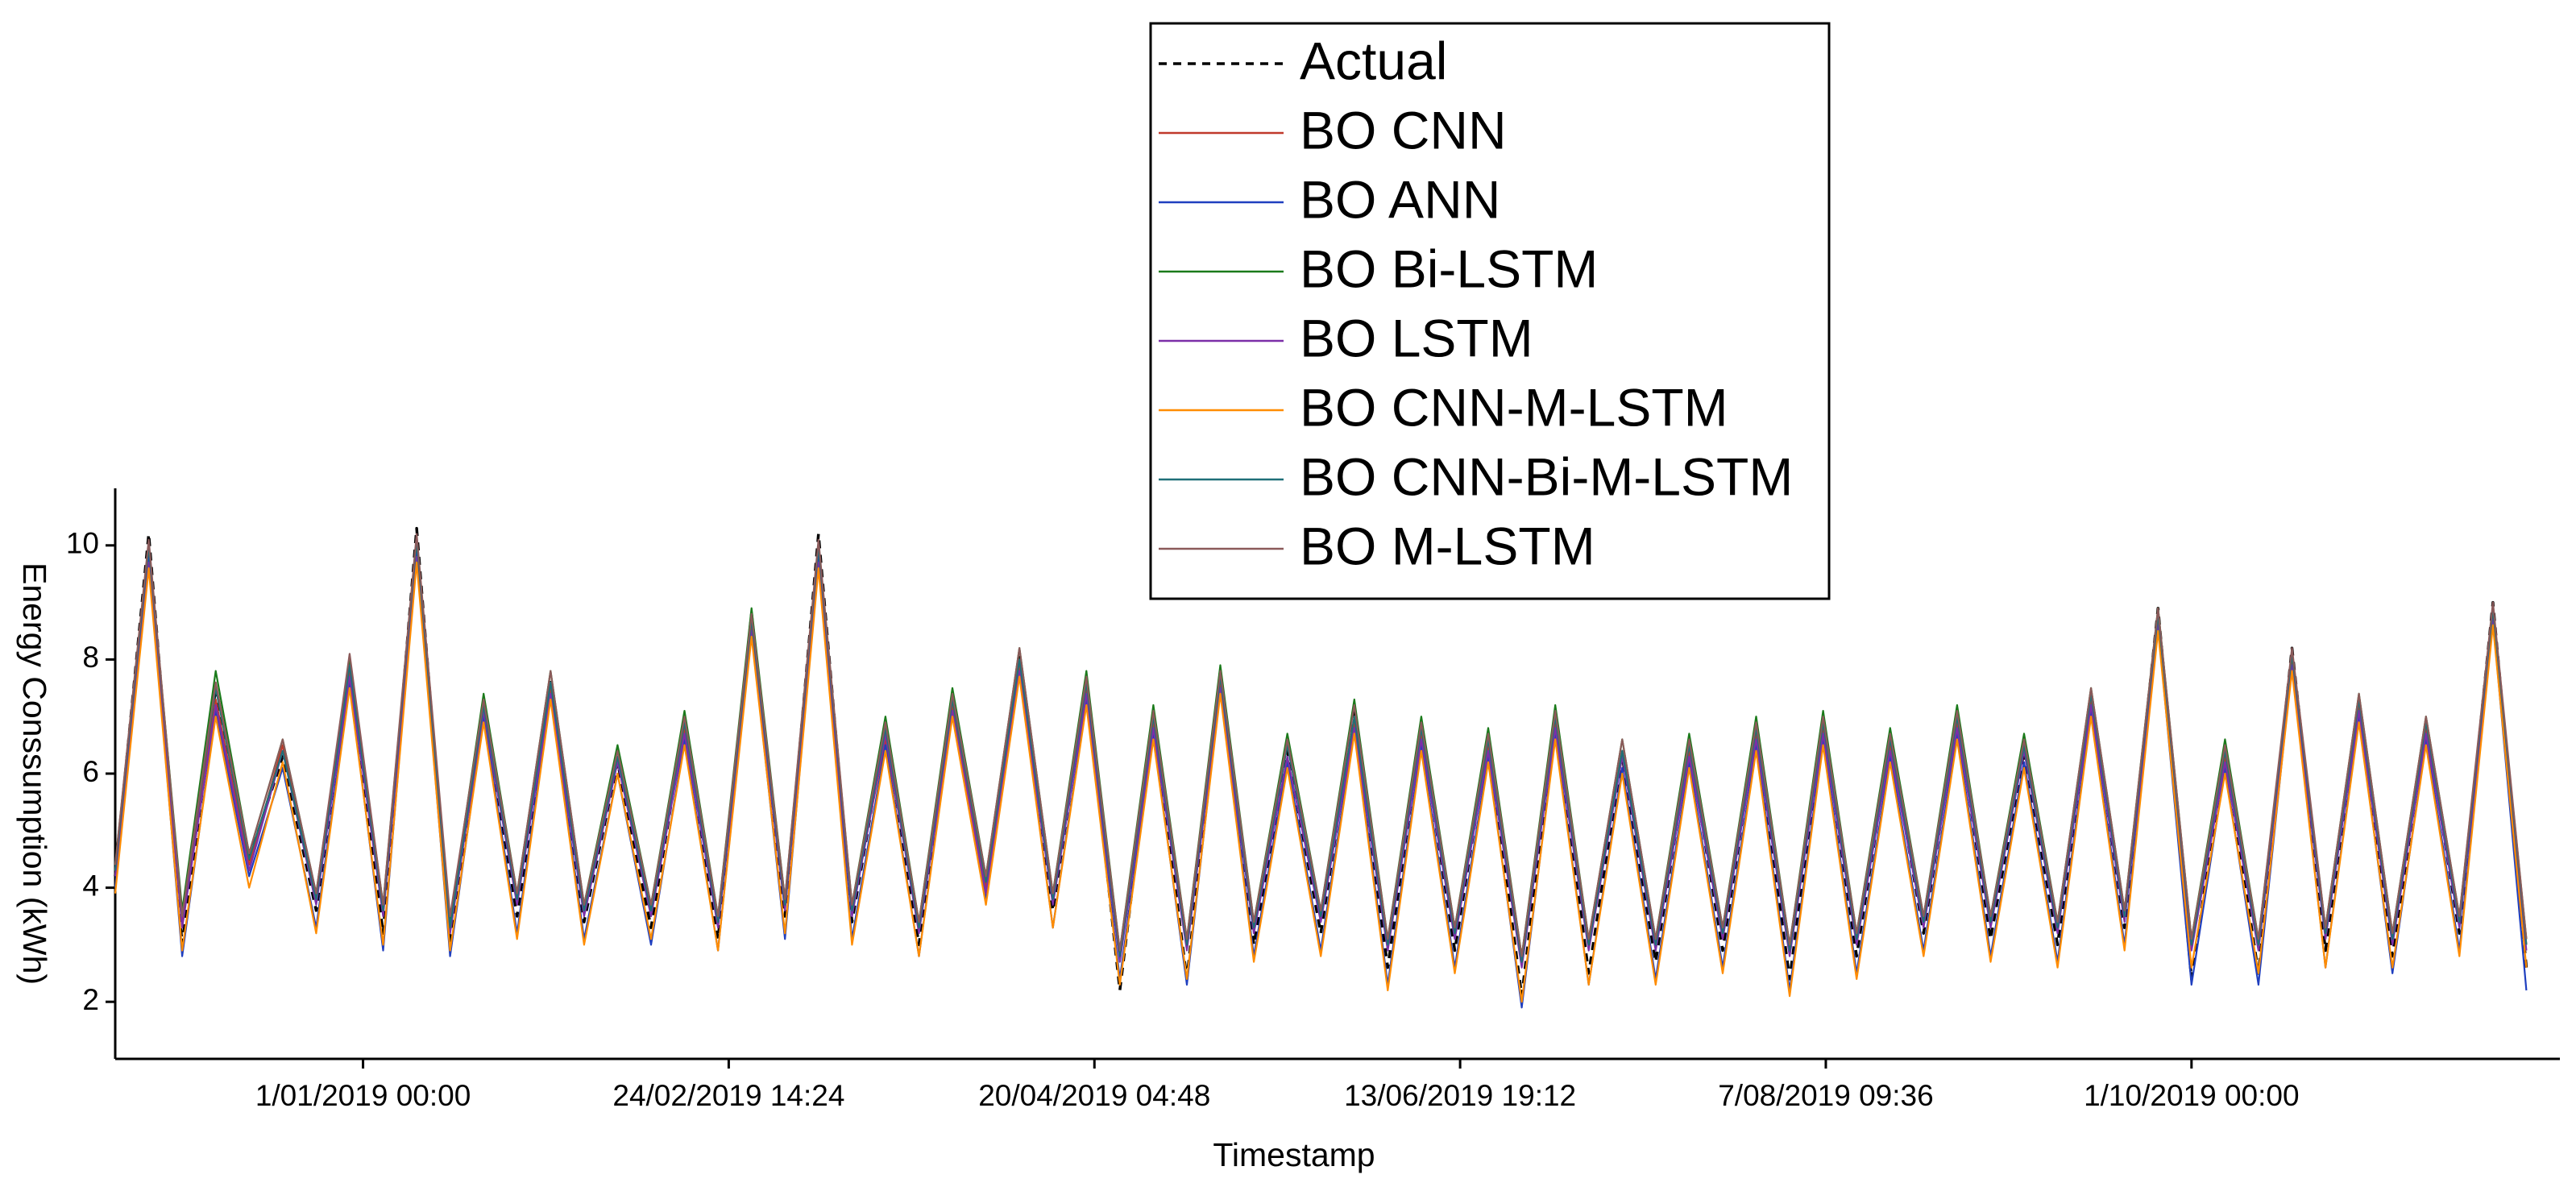  I want to click on legend-label: Actual, so click(1373, 61).